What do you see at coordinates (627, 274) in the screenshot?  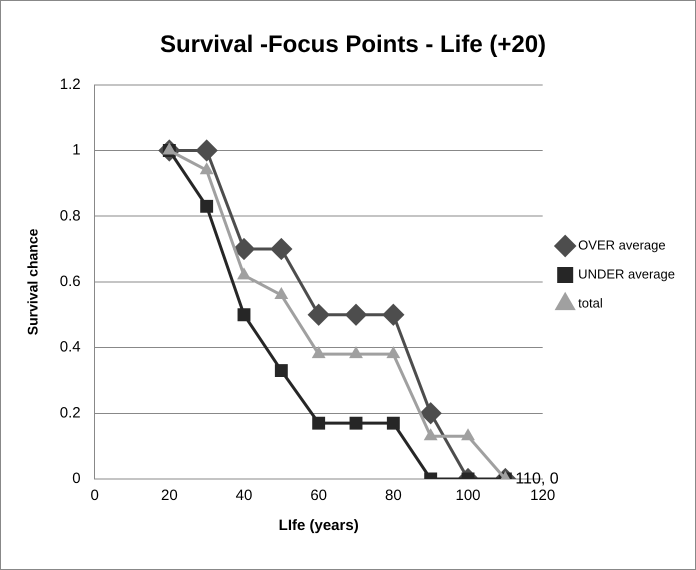 I see `legend-label: UNDER average` at bounding box center [627, 274].